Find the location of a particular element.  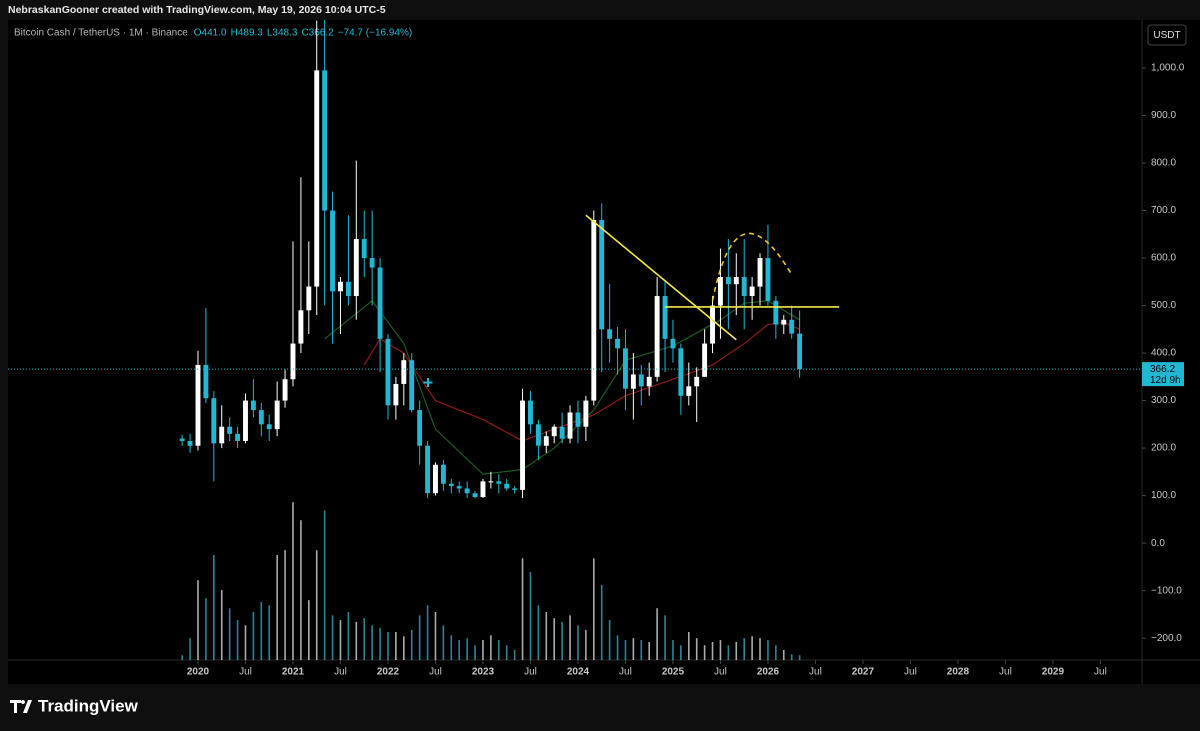

y-tick-label: 800.0 is located at coordinates (1163, 163).